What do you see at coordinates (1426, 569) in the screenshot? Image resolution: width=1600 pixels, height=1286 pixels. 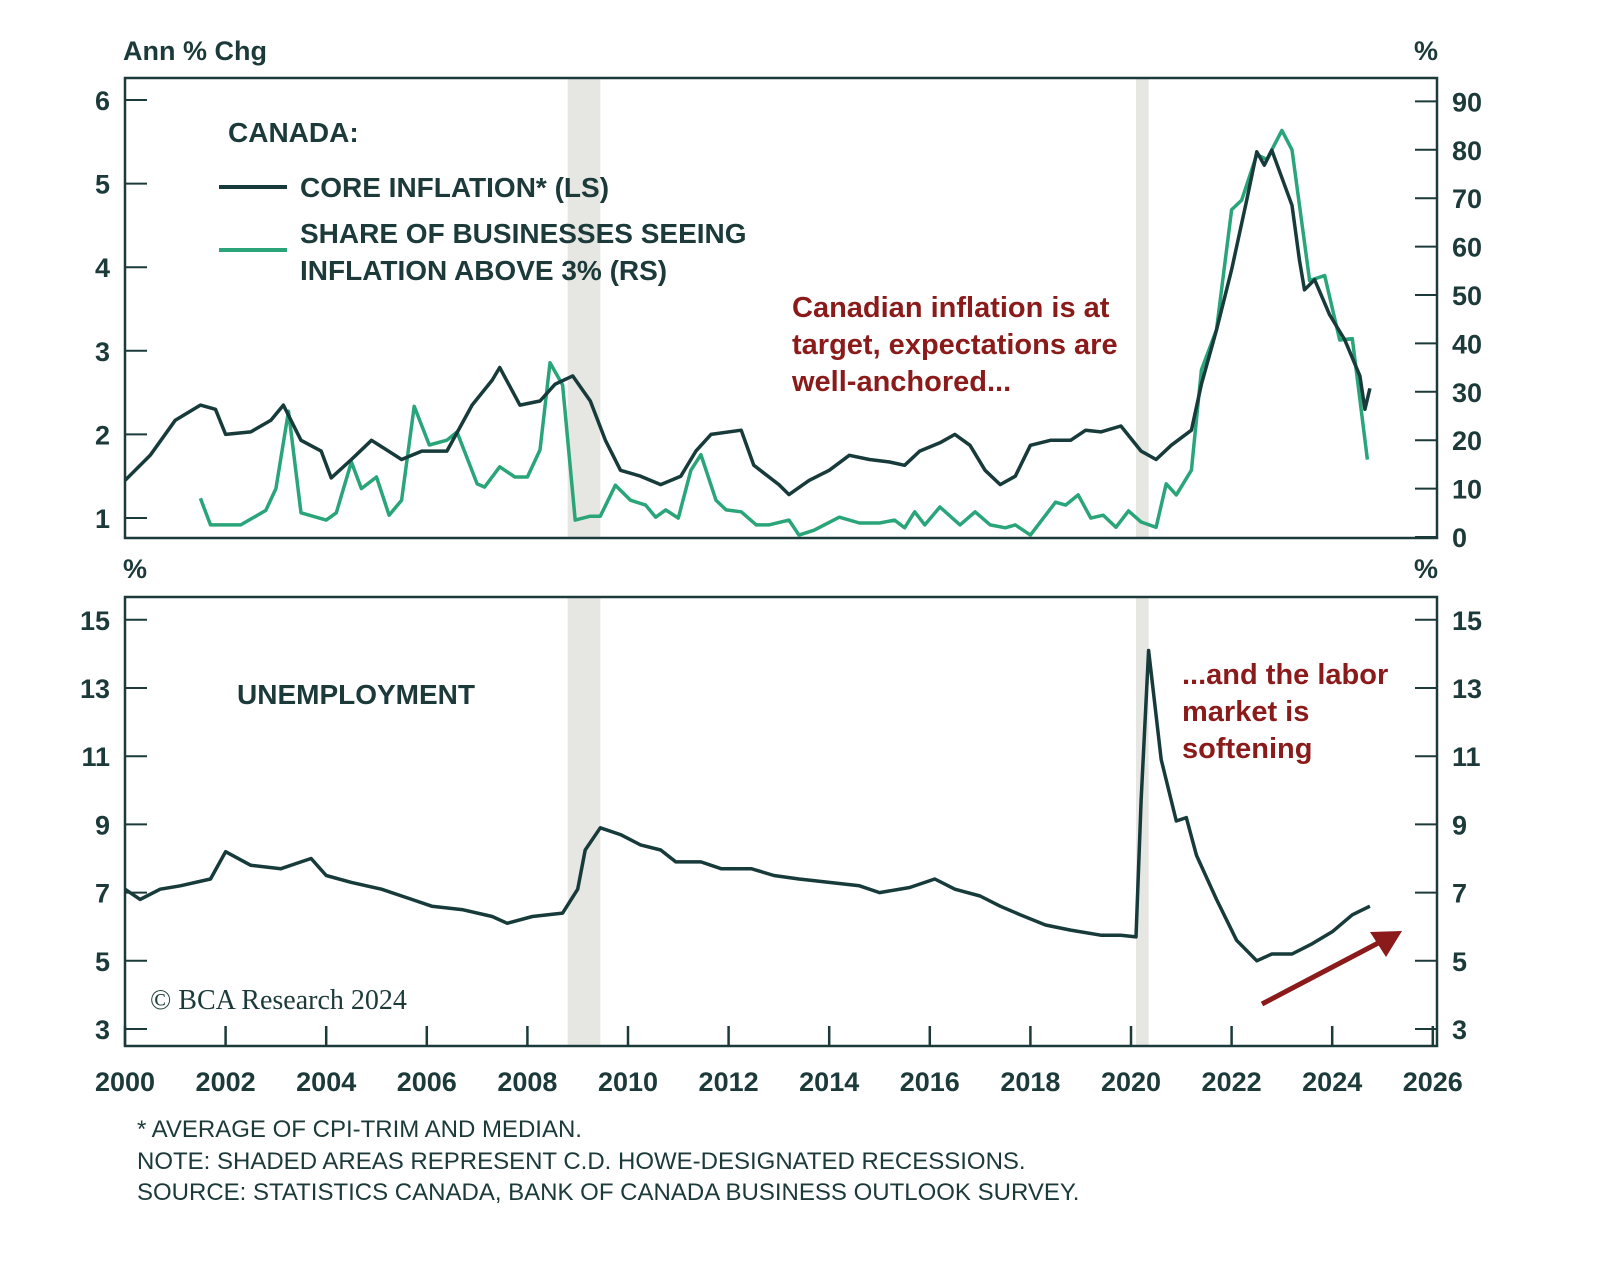 I see `bottom-right-unit: %` at bounding box center [1426, 569].